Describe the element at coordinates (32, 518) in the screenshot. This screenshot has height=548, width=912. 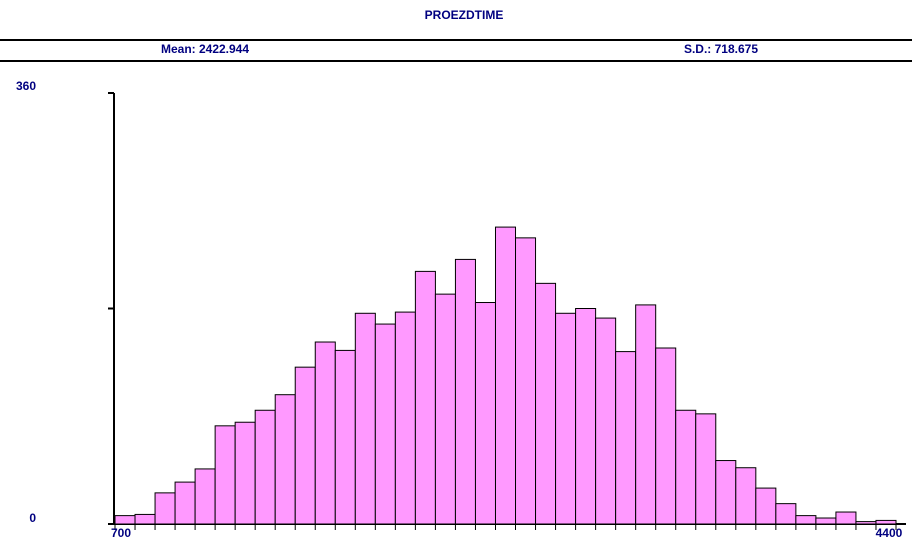
I see `y-tick-label: 0` at that location.